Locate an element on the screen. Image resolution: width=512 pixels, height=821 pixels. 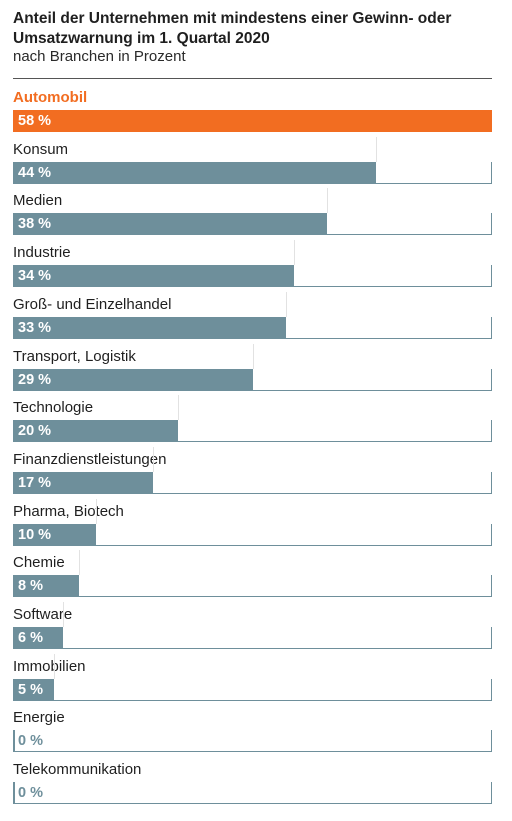
category-label: Transport, Logistik is located at coordinates (74, 356).